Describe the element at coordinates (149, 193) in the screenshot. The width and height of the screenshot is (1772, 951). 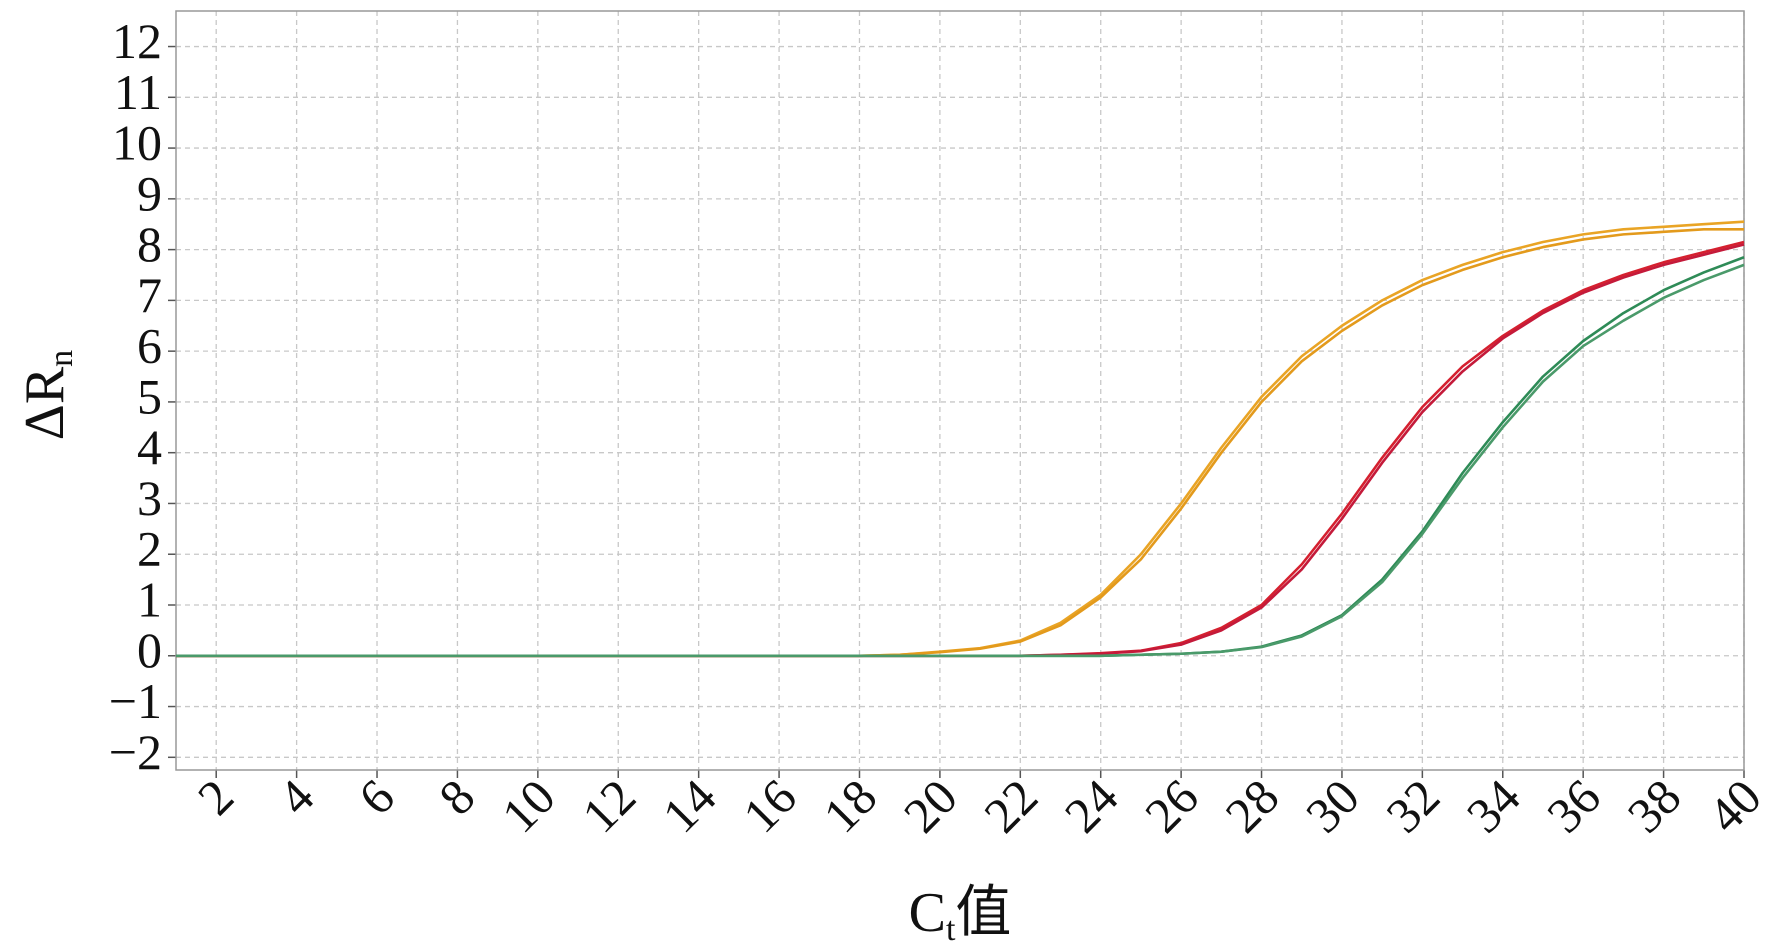
I see `y-tick-label: 9` at that location.